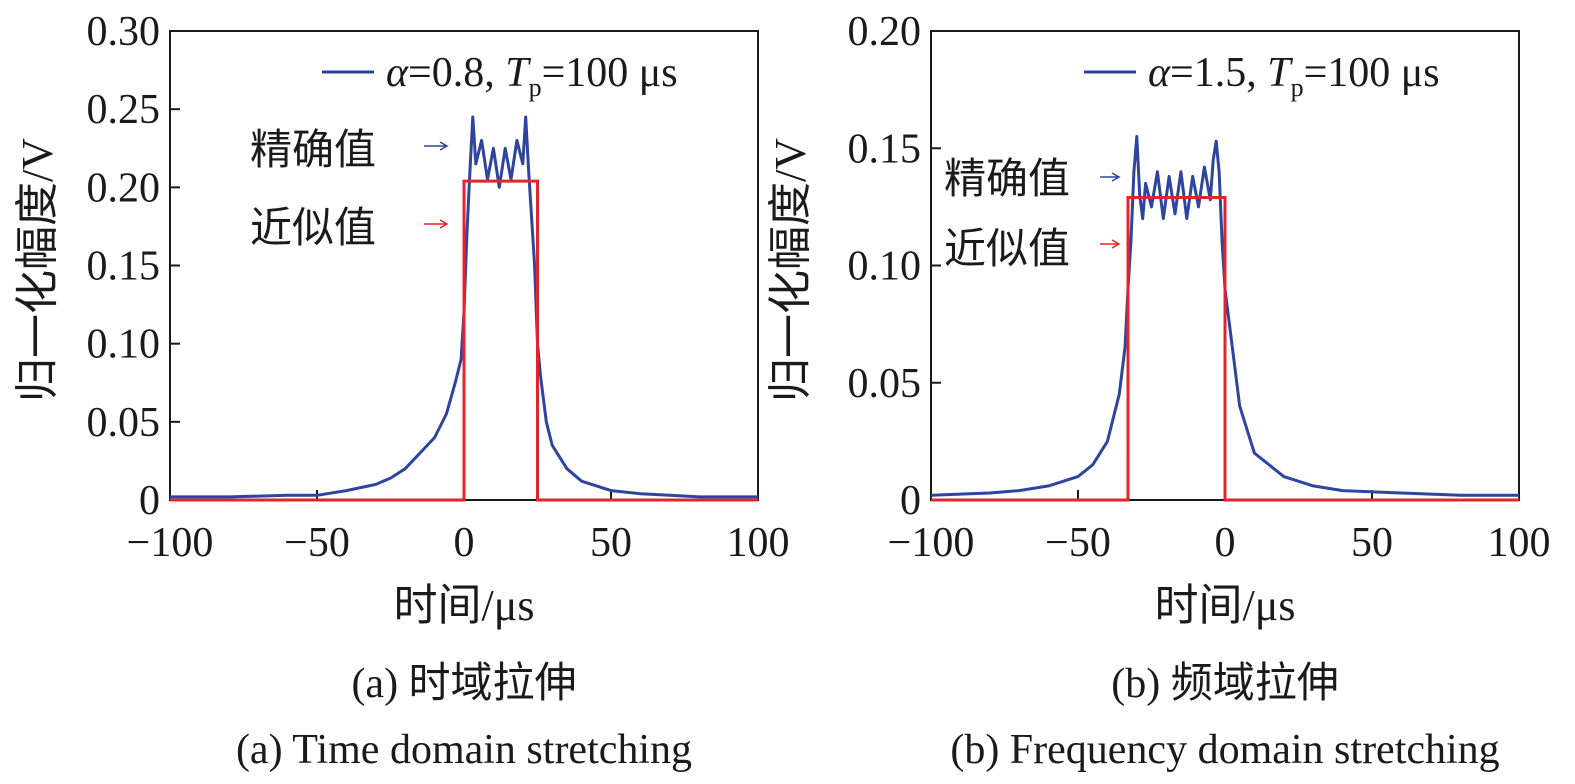 The height and width of the screenshot is (784, 1575). Describe the element at coordinates (1225, 605) in the screenshot. I see `x-axis-label-b: 时间/μs` at that location.